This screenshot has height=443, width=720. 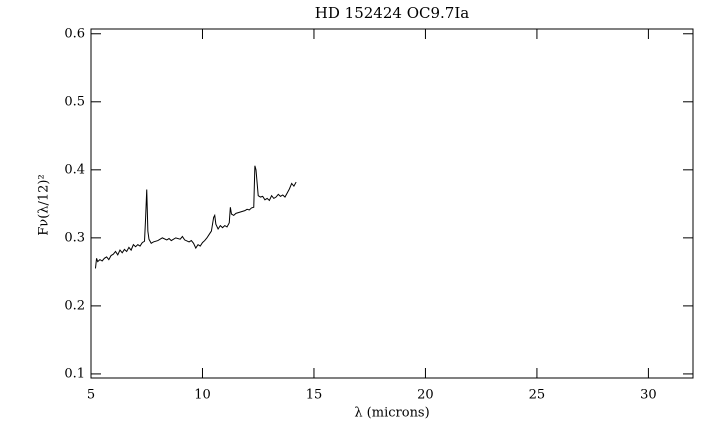 I want to click on x-tick-label: 25, so click(x=537, y=395).